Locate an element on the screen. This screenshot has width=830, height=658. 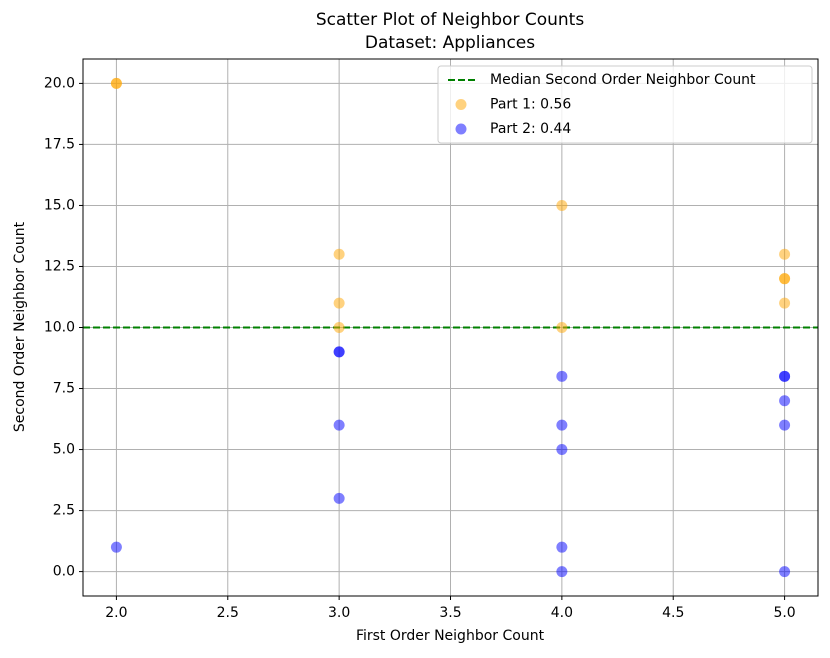
legend-label: Median Second Order Neighbor Count is located at coordinates (623, 80).